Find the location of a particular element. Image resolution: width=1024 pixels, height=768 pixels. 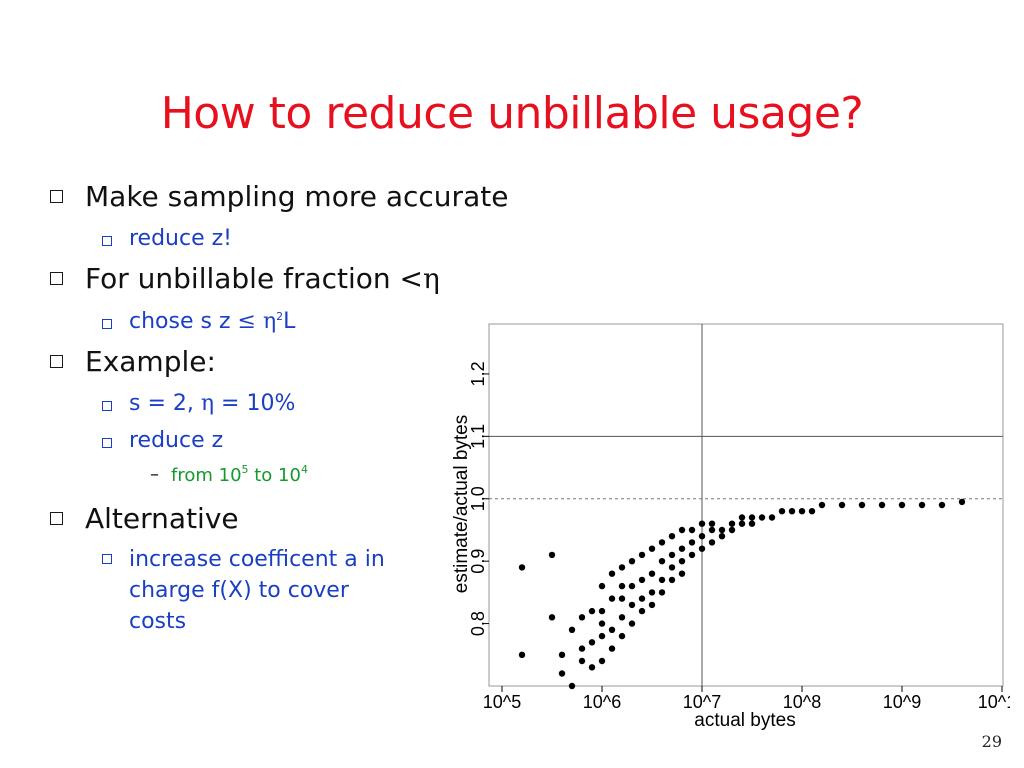

bullet-example: Example: is located at coordinates (133, 361).